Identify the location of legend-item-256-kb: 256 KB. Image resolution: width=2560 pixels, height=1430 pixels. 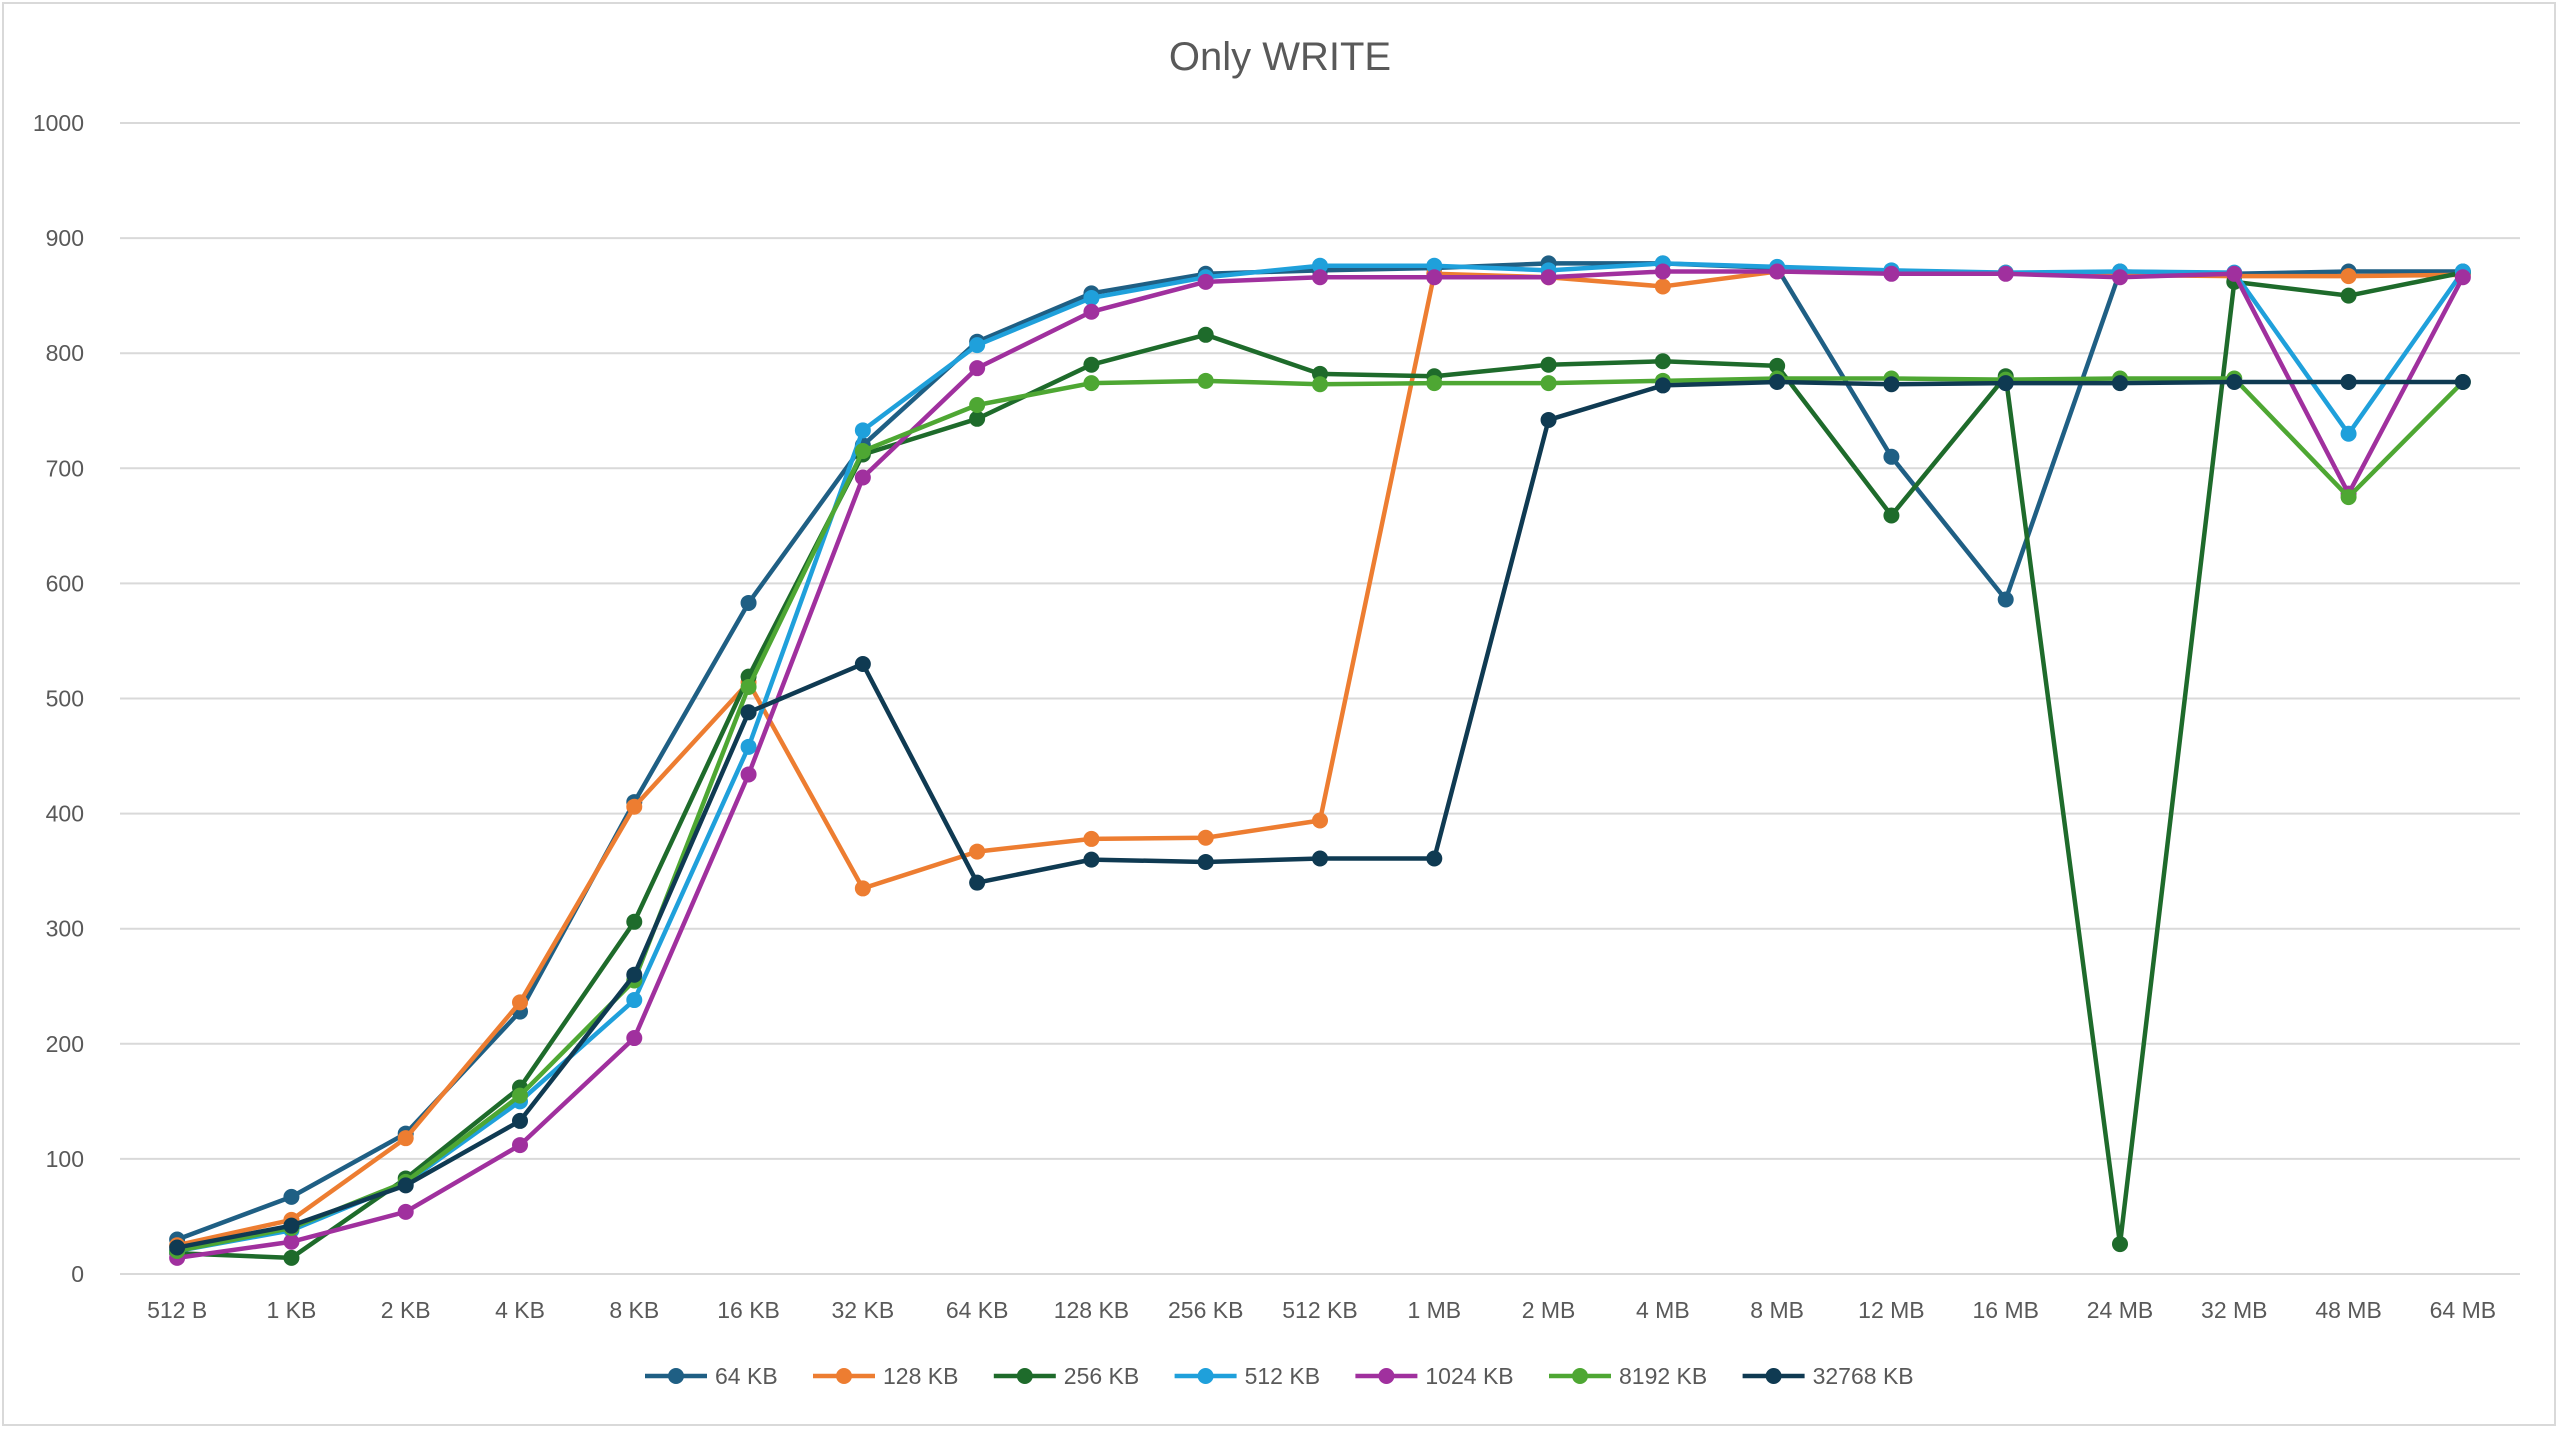
(1066, 1376).